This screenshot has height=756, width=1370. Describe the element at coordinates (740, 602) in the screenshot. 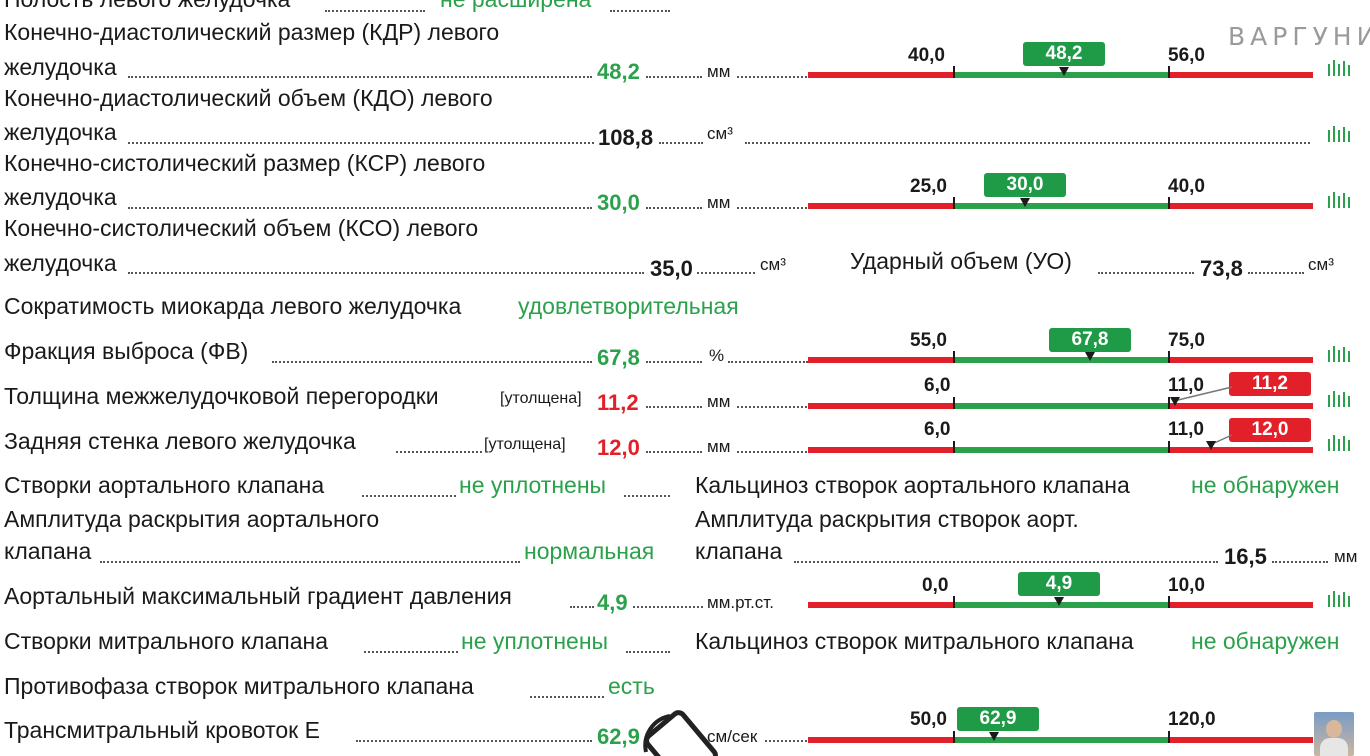

I see `row-unit-grad: мм.рт.ст.` at that location.